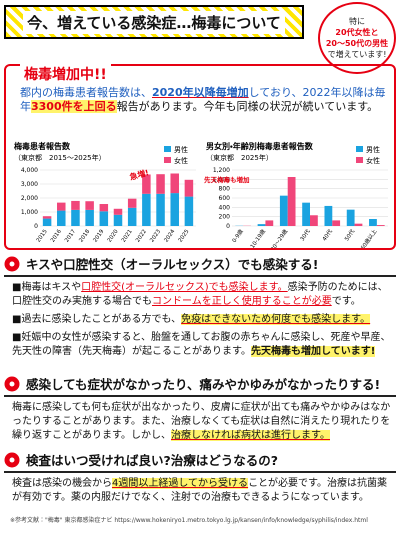 The height and width of the screenshot is (533, 400). What do you see at coordinates (357, 32) in the screenshot?
I see `badge-text: 20代女性と` at bounding box center [357, 32].